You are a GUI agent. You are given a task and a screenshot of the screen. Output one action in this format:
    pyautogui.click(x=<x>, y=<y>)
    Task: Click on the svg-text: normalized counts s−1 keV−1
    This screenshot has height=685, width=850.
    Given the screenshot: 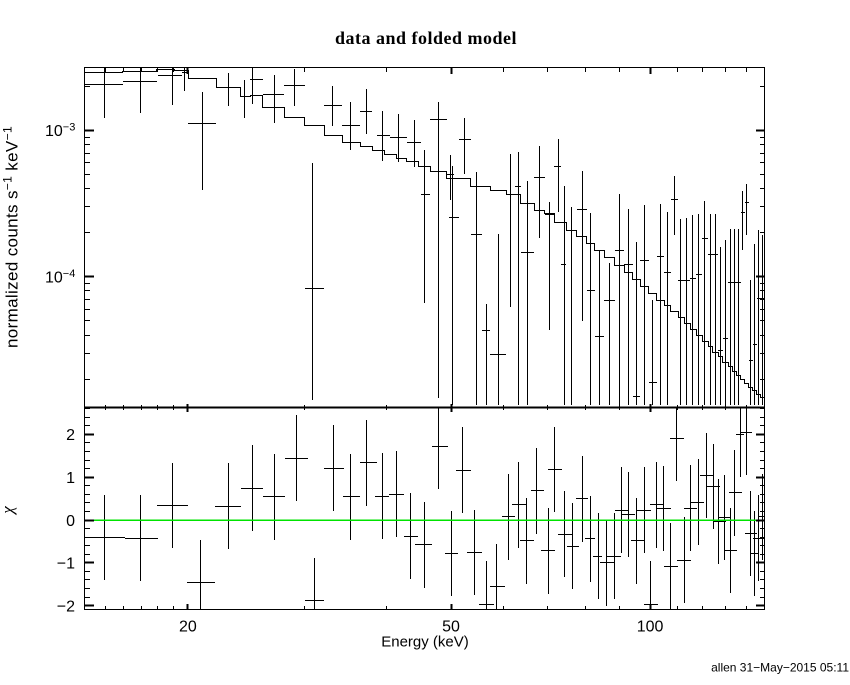 What is the action you would take?
    pyautogui.click(x=11, y=237)
    